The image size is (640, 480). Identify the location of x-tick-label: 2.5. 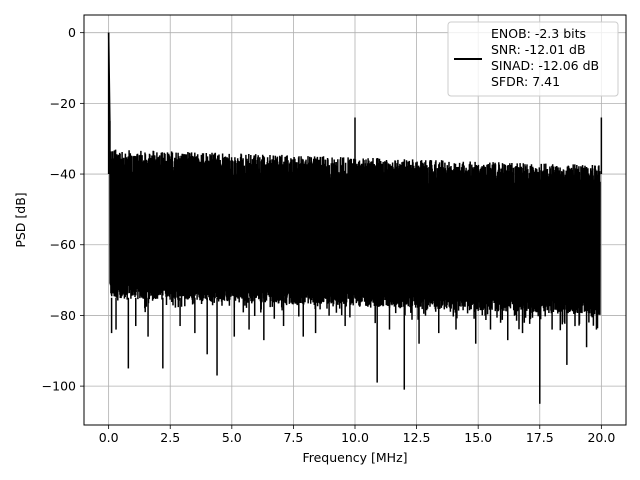
(170, 437).